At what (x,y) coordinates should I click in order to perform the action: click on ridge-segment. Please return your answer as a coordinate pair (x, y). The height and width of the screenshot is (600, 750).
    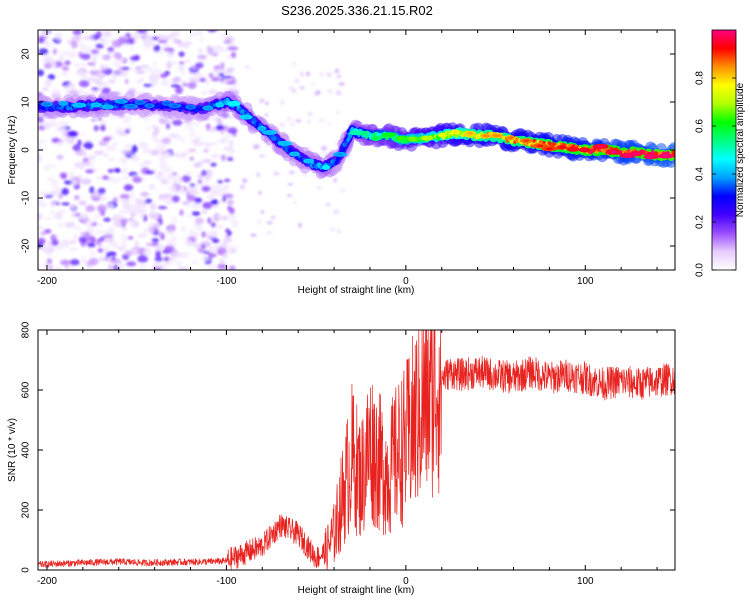
    Looking at the image, I should click on (255, 121).